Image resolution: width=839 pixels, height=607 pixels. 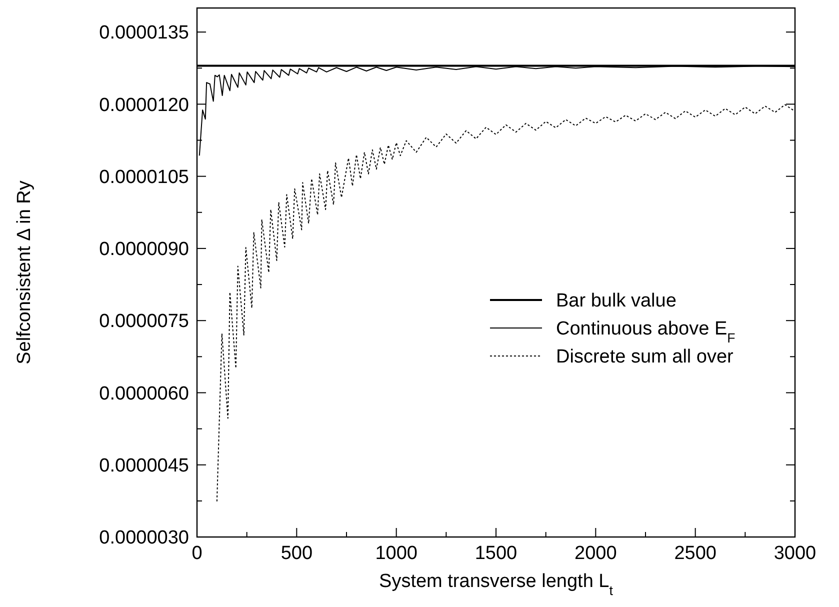 I want to click on y-tick-label: 0.0000090, so click(x=144, y=249).